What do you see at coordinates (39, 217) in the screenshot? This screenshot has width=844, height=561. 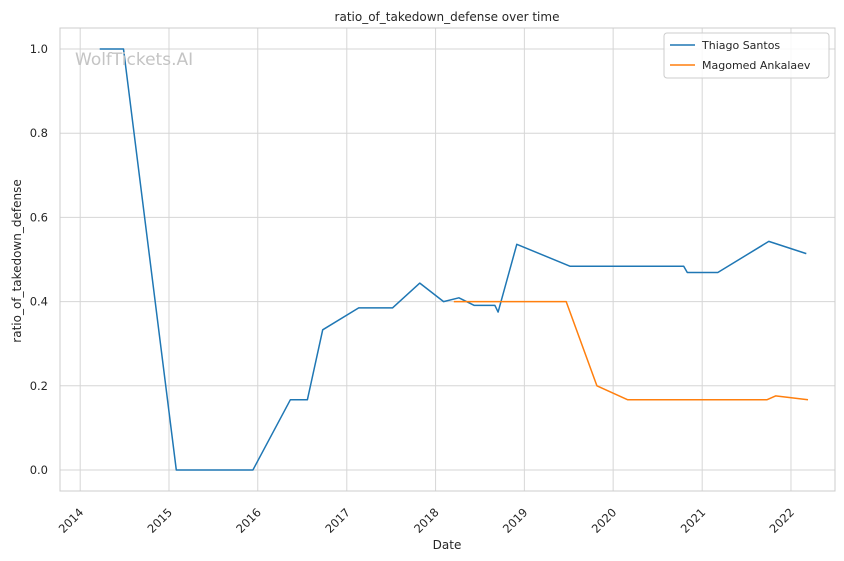 I see `y-tick-label: 0.6` at bounding box center [39, 217].